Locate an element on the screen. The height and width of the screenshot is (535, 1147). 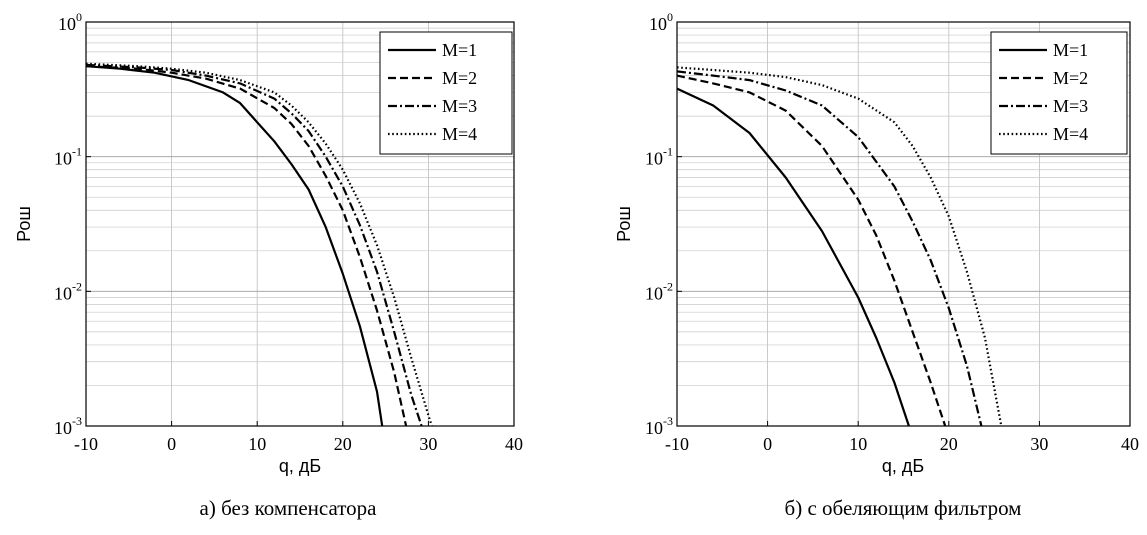
legend-box is located at coordinates (1059, 93).